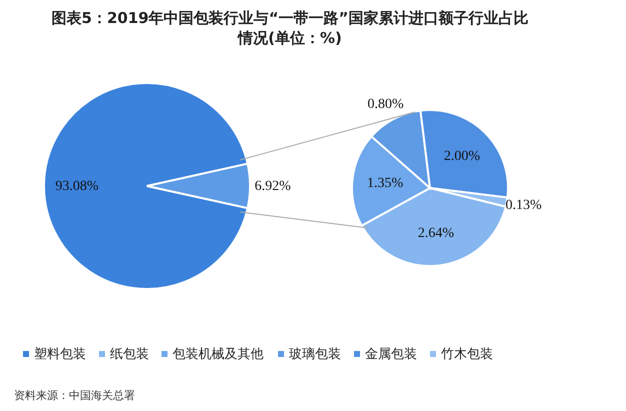 The height and width of the screenshot is (411, 626). I want to click on data-label: 6.92%, so click(273, 186).